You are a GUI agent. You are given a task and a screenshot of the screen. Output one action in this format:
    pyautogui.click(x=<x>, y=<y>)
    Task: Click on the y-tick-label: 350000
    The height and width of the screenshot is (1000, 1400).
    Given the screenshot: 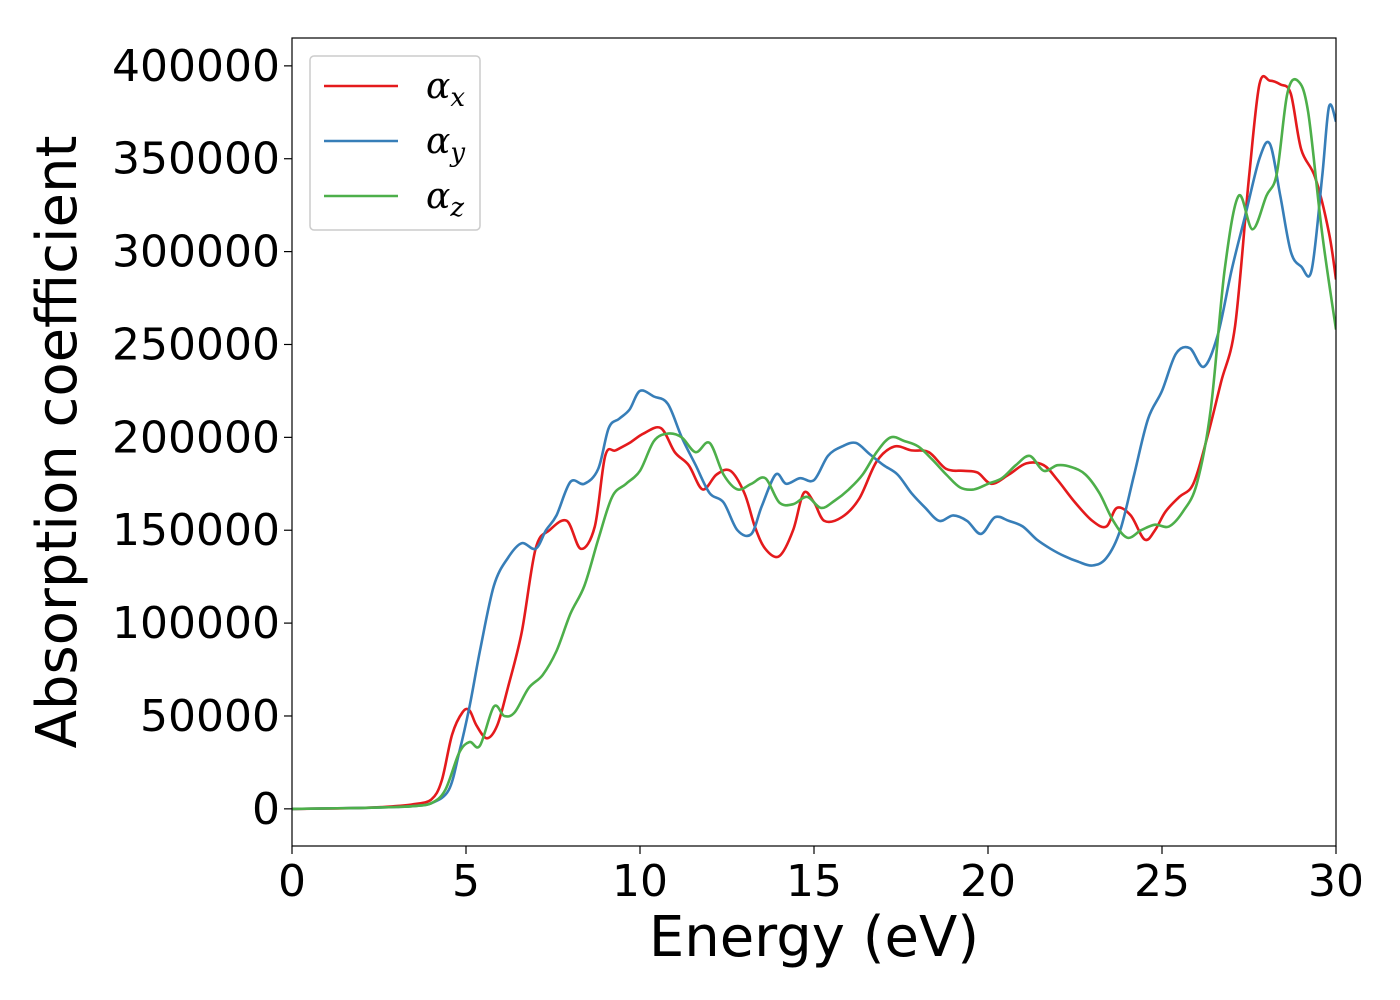 What is the action you would take?
    pyautogui.click(x=196, y=159)
    